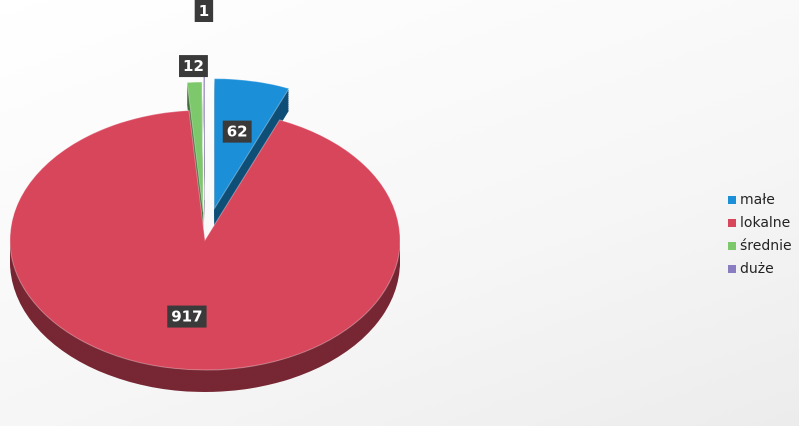  I want to click on data-label-text: 1, so click(204, 11).